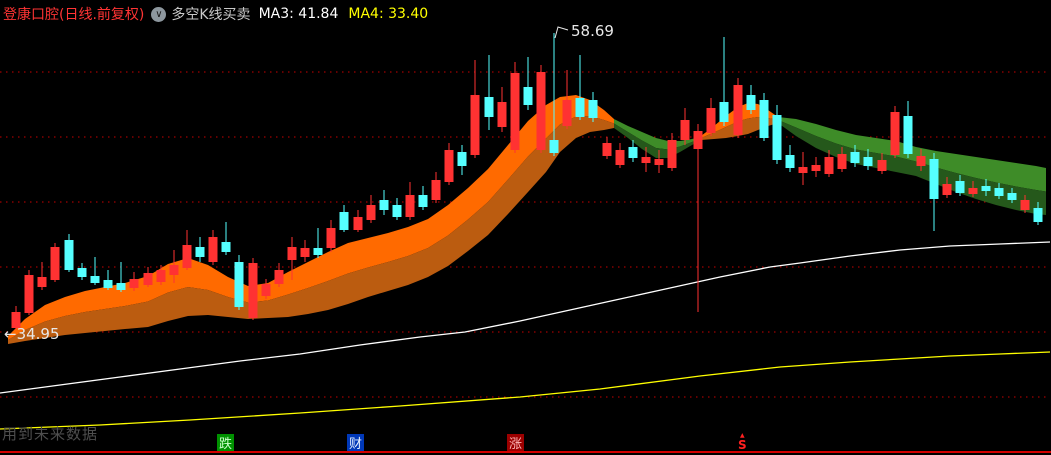  Describe the element at coordinates (298, 14) in the screenshot. I see `ma3-value: MA3: 41.84` at that location.